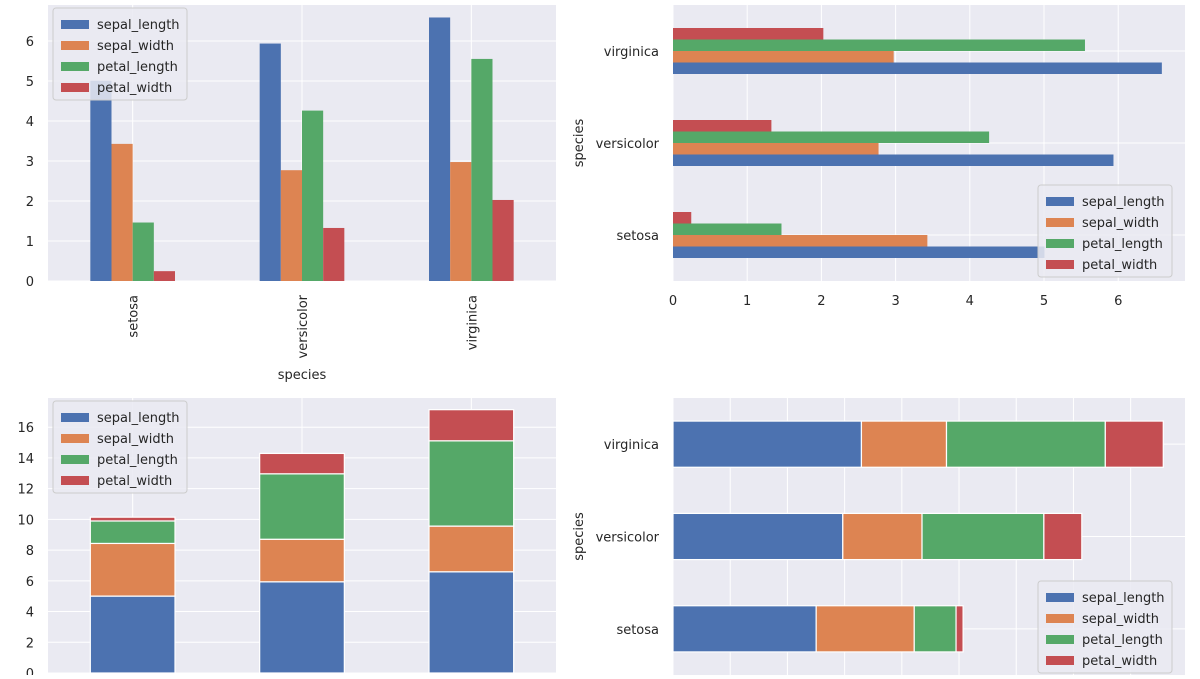 The width and height of the screenshot is (1200, 679). Describe the element at coordinates (101, 180) in the screenshot. I see `top-left-bar-sepal_length-setosa` at that location.